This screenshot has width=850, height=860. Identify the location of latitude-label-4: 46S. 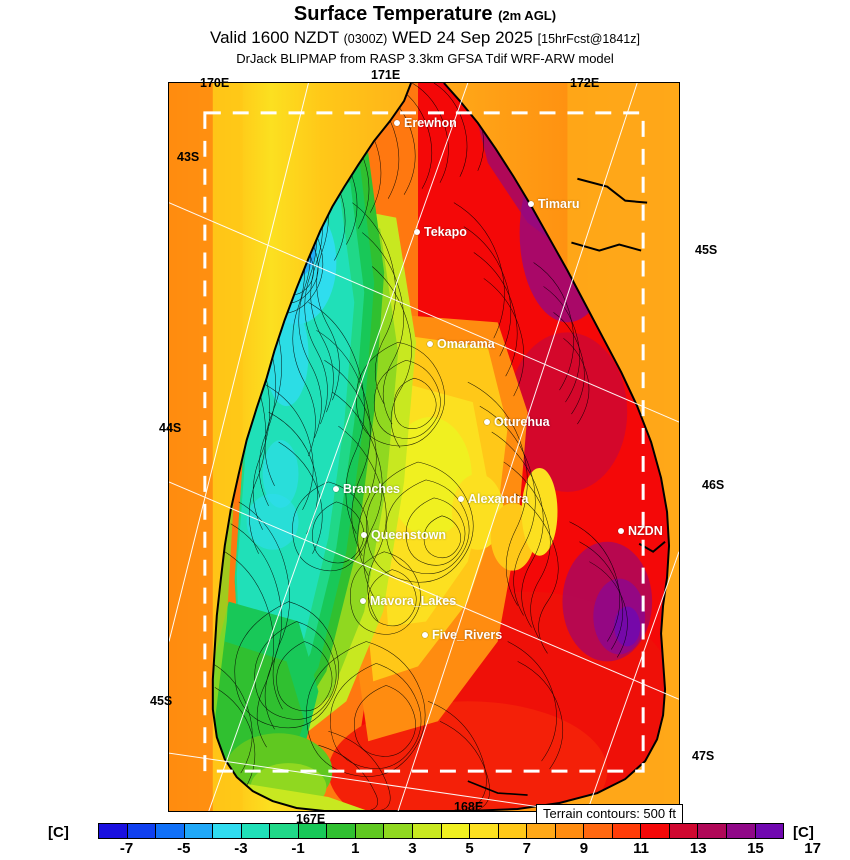
(713, 485).